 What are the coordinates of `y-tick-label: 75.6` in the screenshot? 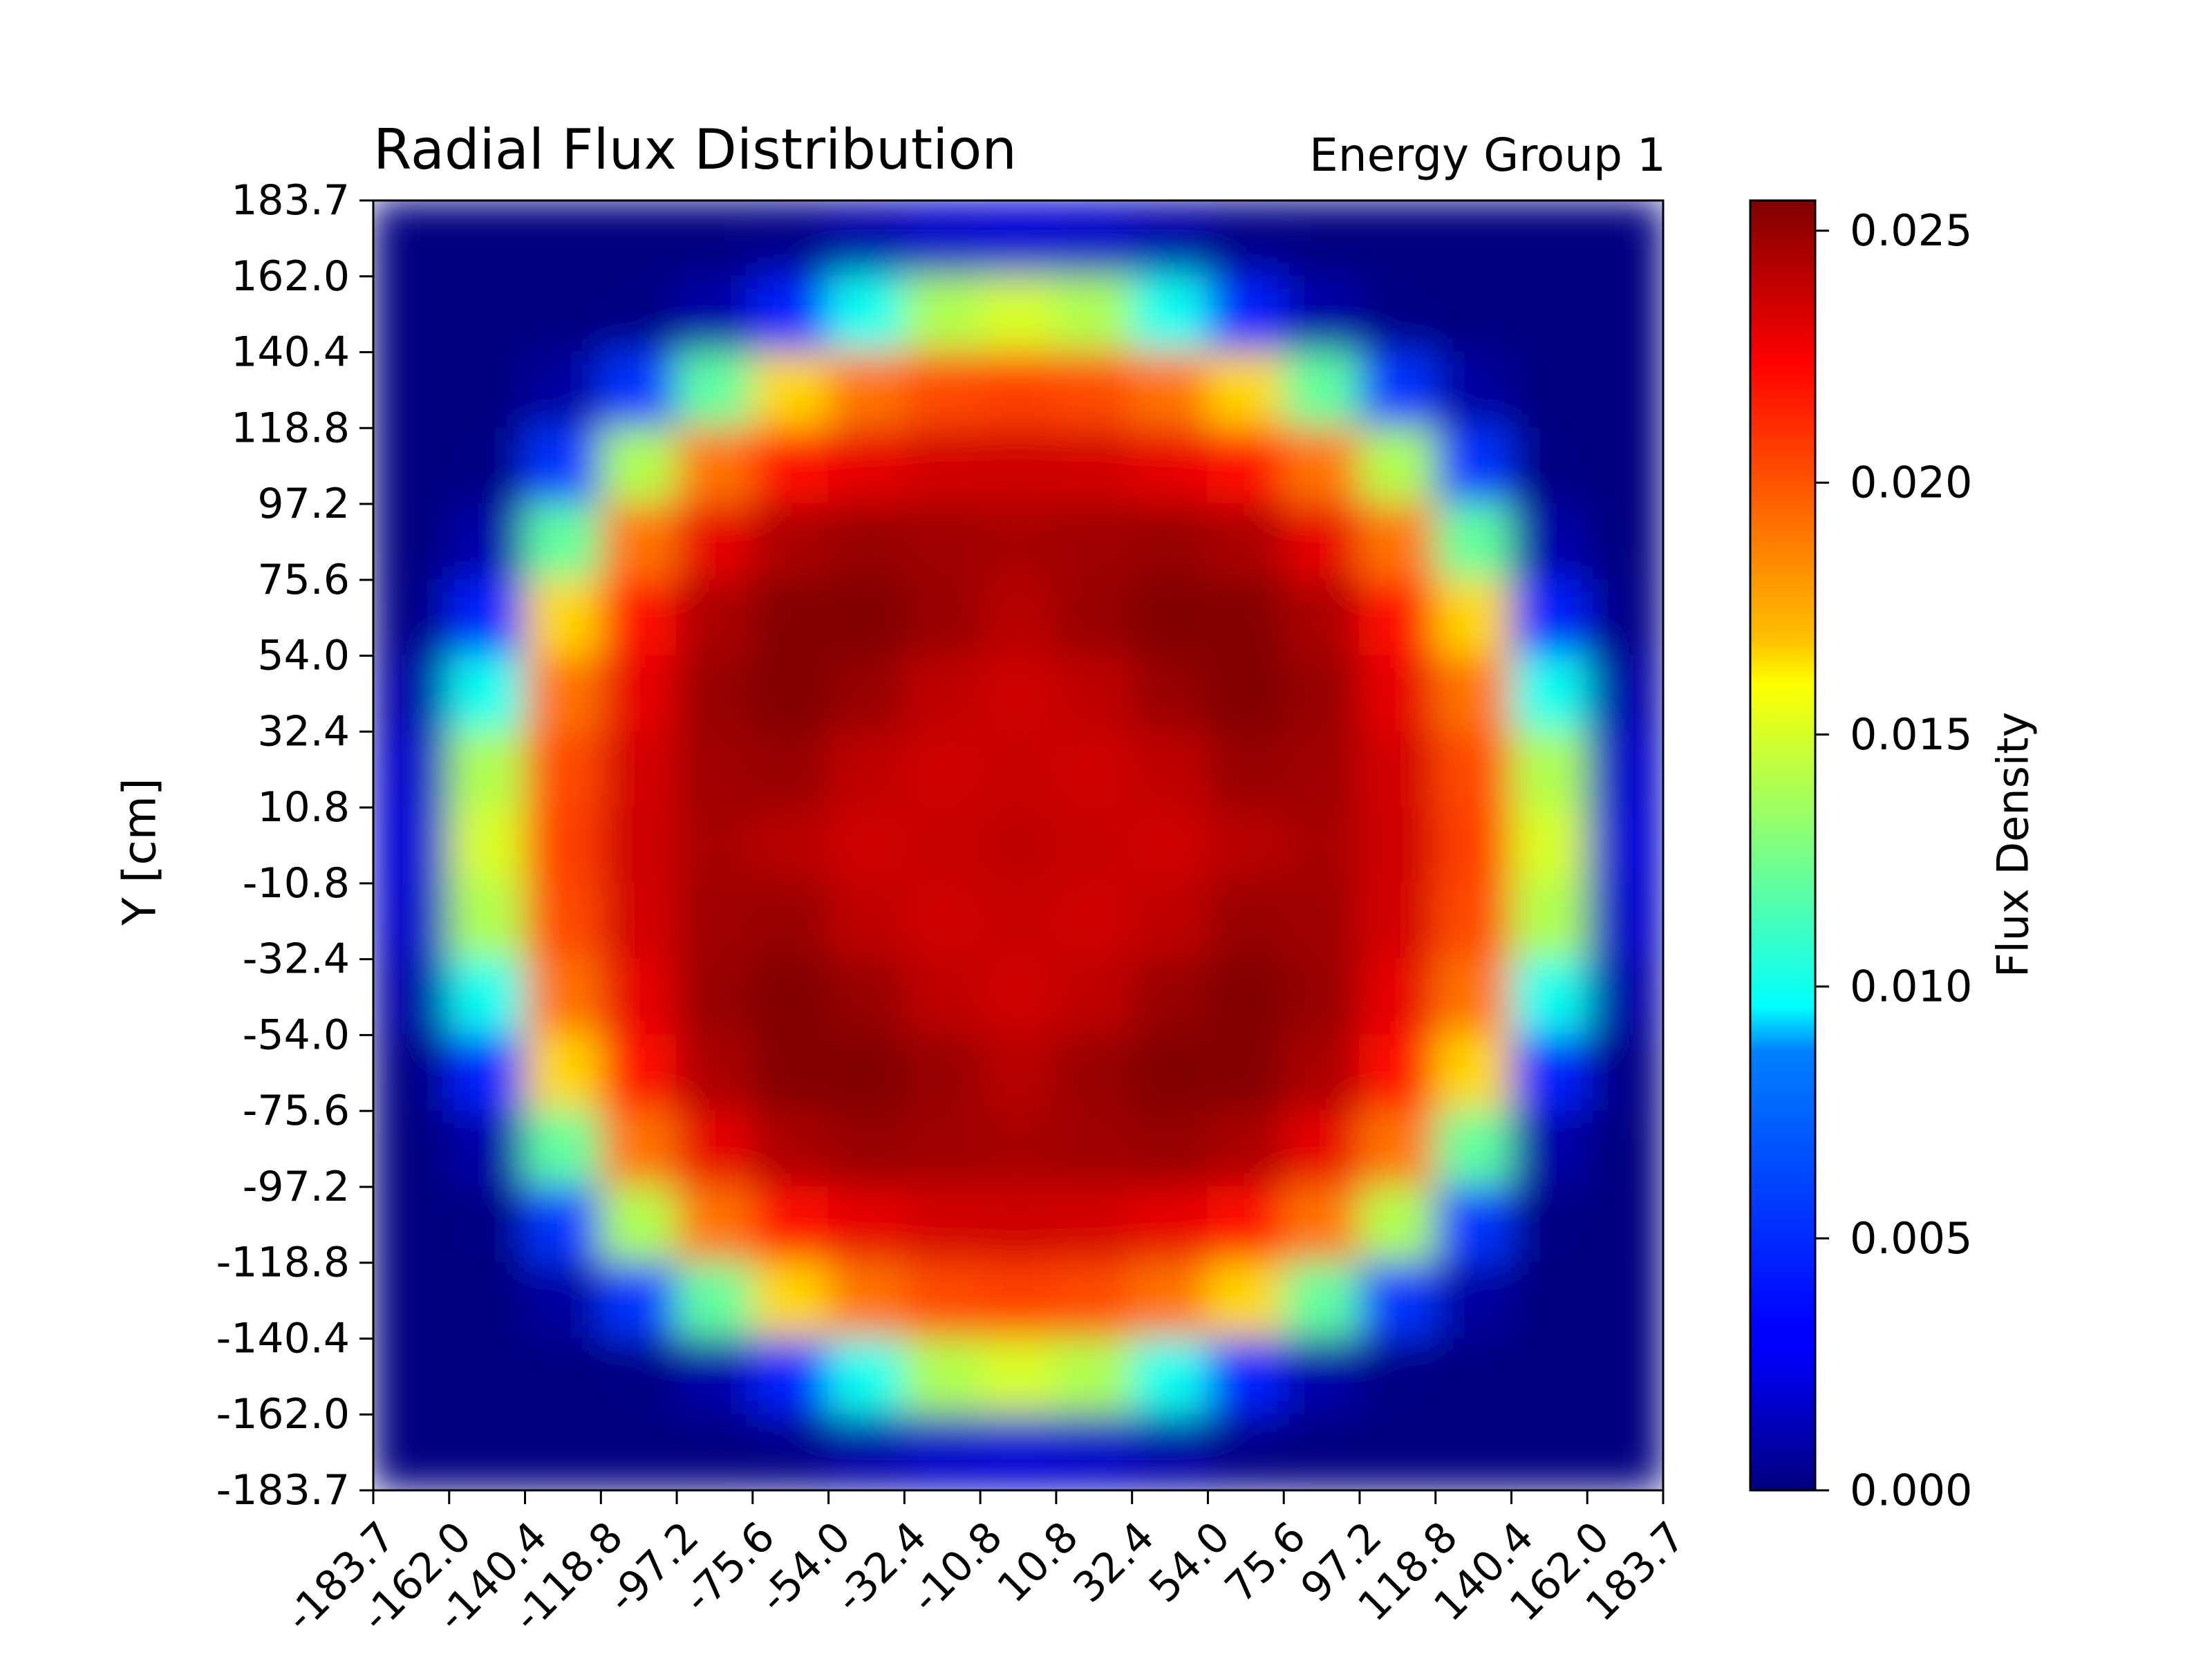 It's located at (303, 580).